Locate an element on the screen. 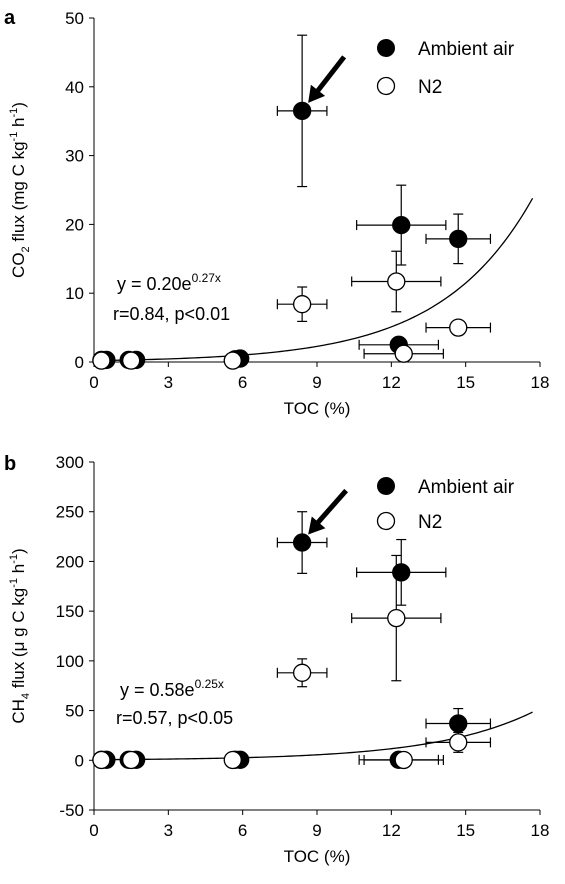 Image resolution: width=565 pixels, height=884 pixels. y-tick-label: 100 is located at coordinates (70, 661).